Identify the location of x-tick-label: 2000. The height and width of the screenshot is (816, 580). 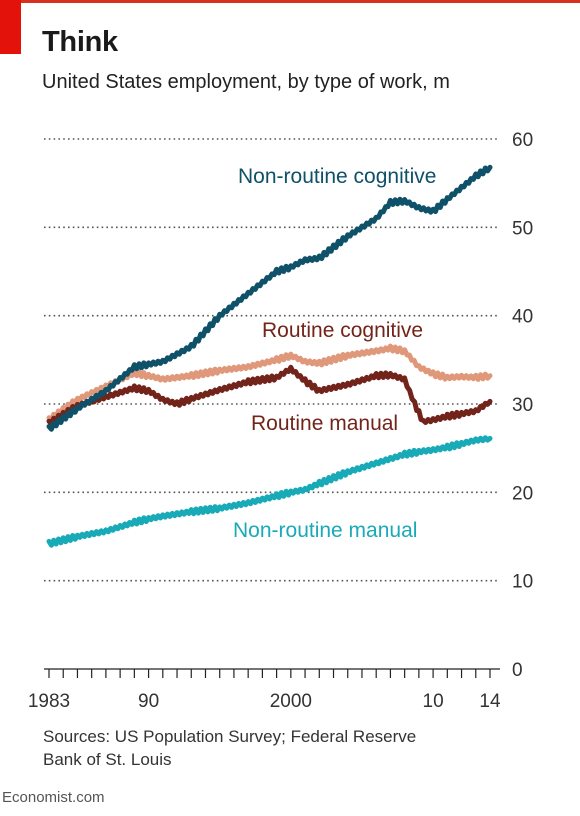
(291, 701).